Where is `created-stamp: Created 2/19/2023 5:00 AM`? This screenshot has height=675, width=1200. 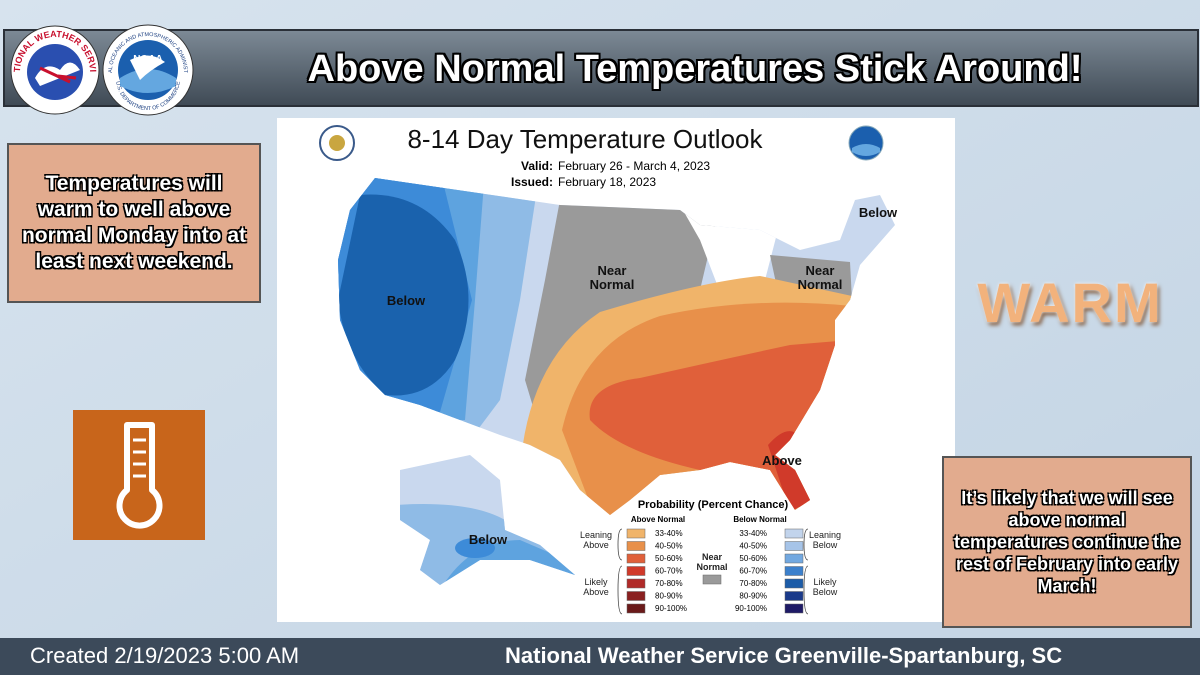 created-stamp: Created 2/19/2023 5:00 AM is located at coordinates (165, 655).